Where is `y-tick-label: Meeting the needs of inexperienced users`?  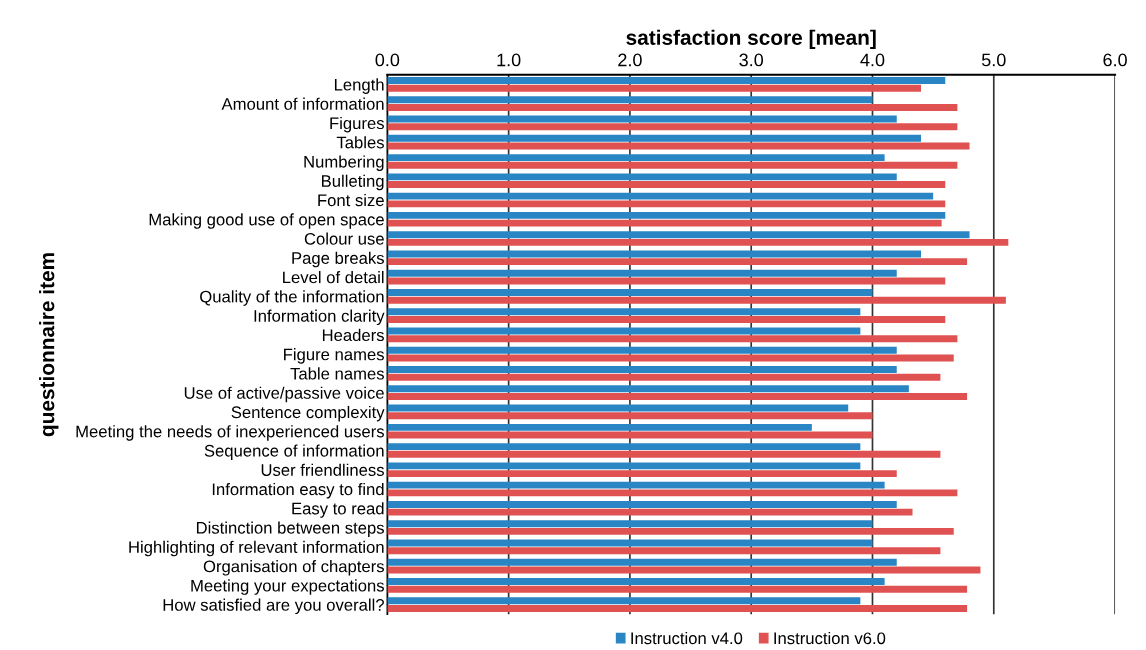 y-tick-label: Meeting the needs of inexperienced users is located at coordinates (230, 433).